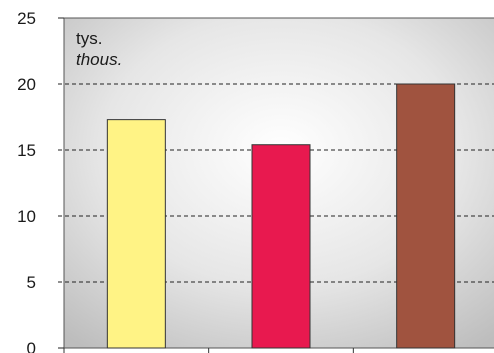  What do you see at coordinates (208, 350) in the screenshot?
I see `x-axis-ticks` at bounding box center [208, 350].